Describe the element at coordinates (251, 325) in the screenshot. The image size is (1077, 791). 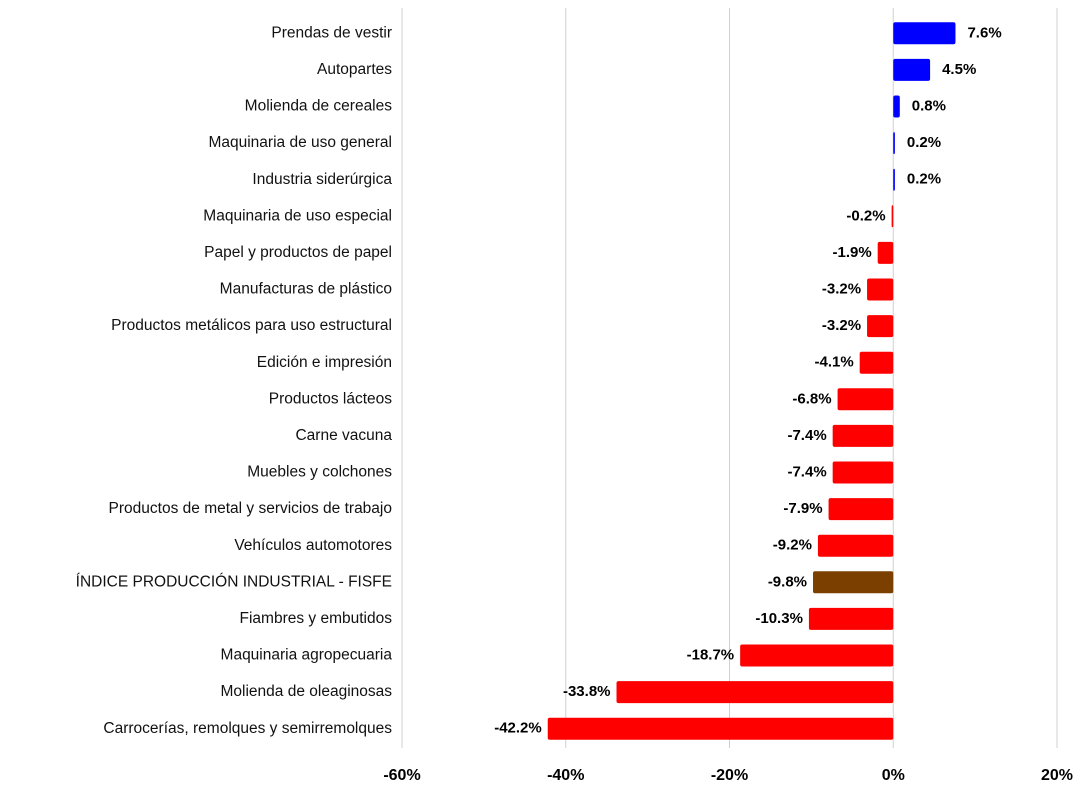
I see `category-label: Productos metálicos para uso estructural` at that location.